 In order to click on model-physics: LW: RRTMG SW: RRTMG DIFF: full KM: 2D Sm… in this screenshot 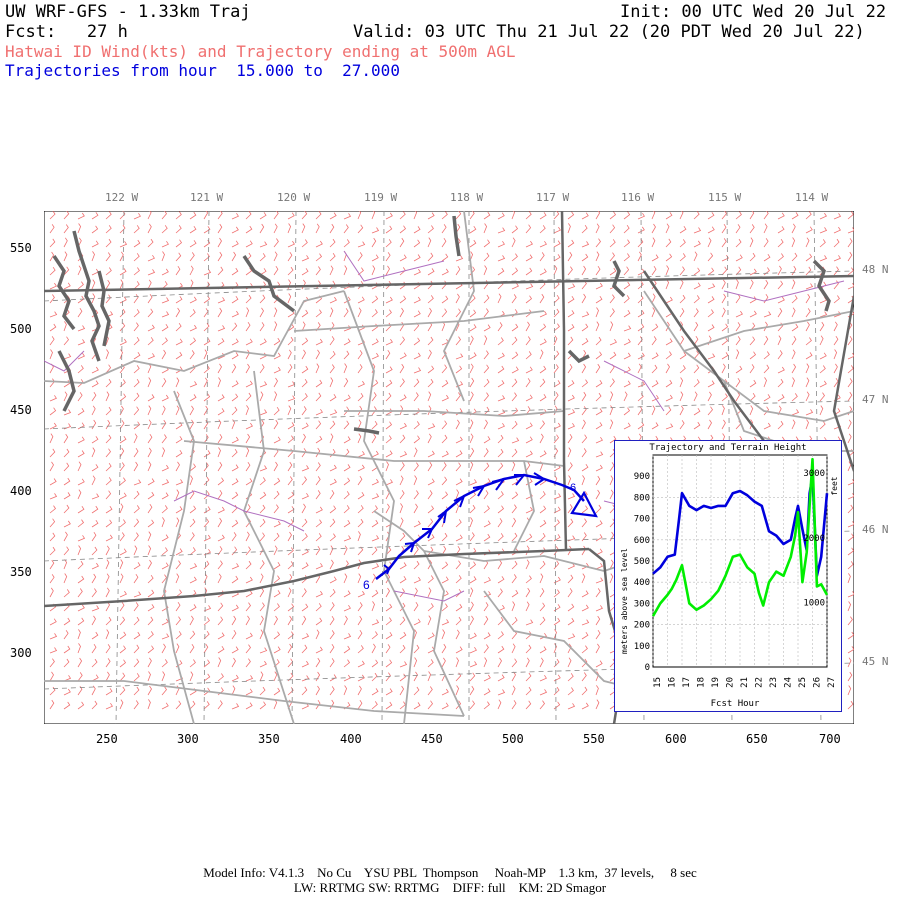, I will do `click(450, 887)`.